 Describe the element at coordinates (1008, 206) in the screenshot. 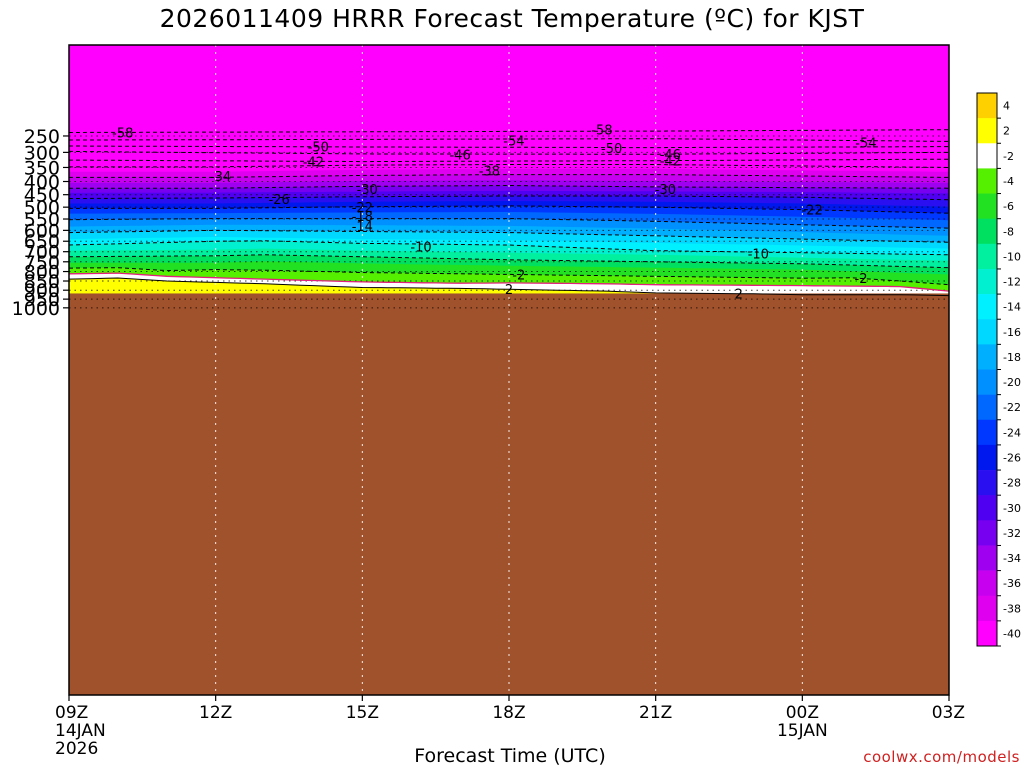

I see `colorbar-label: -6` at that location.